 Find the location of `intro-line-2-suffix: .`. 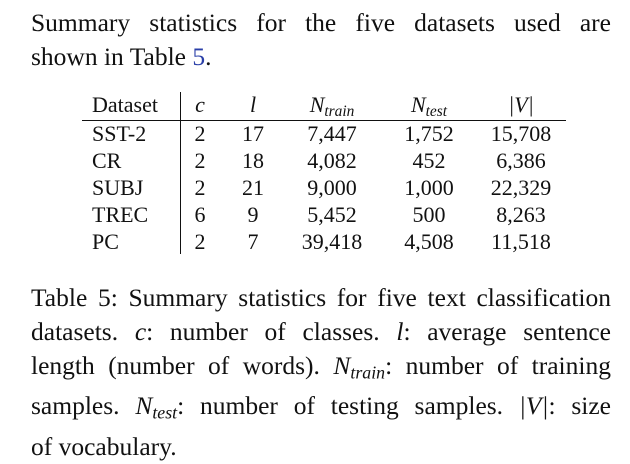

intro-line-2-suffix: . is located at coordinates (208, 56).